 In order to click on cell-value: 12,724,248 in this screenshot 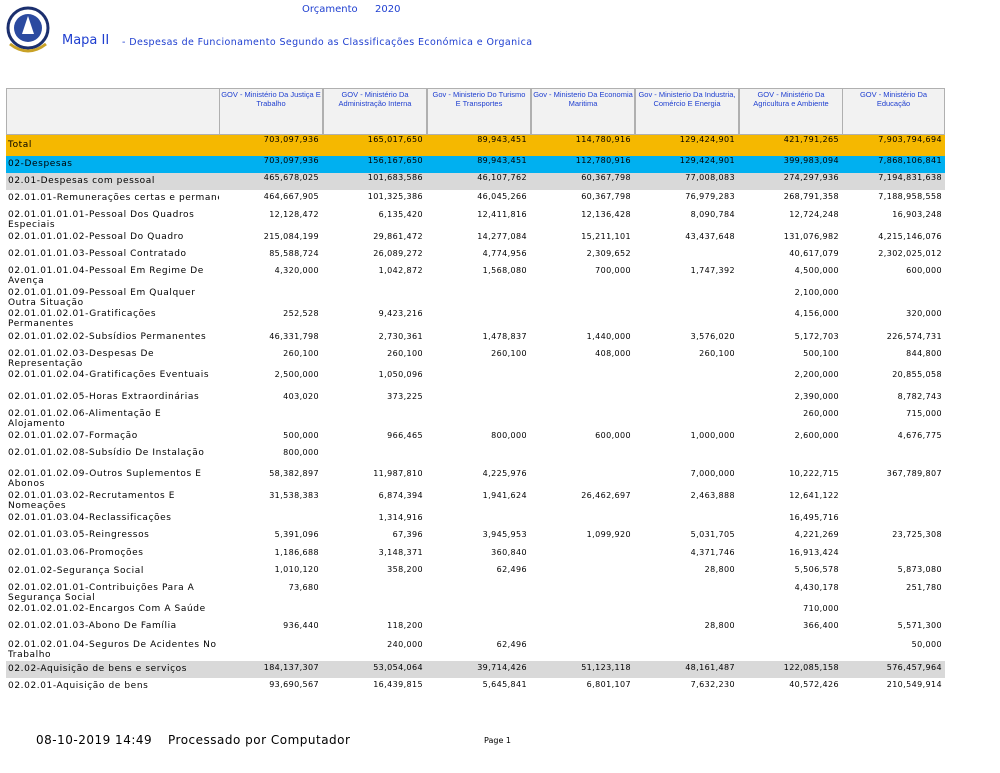, I will do `click(814, 214)`.